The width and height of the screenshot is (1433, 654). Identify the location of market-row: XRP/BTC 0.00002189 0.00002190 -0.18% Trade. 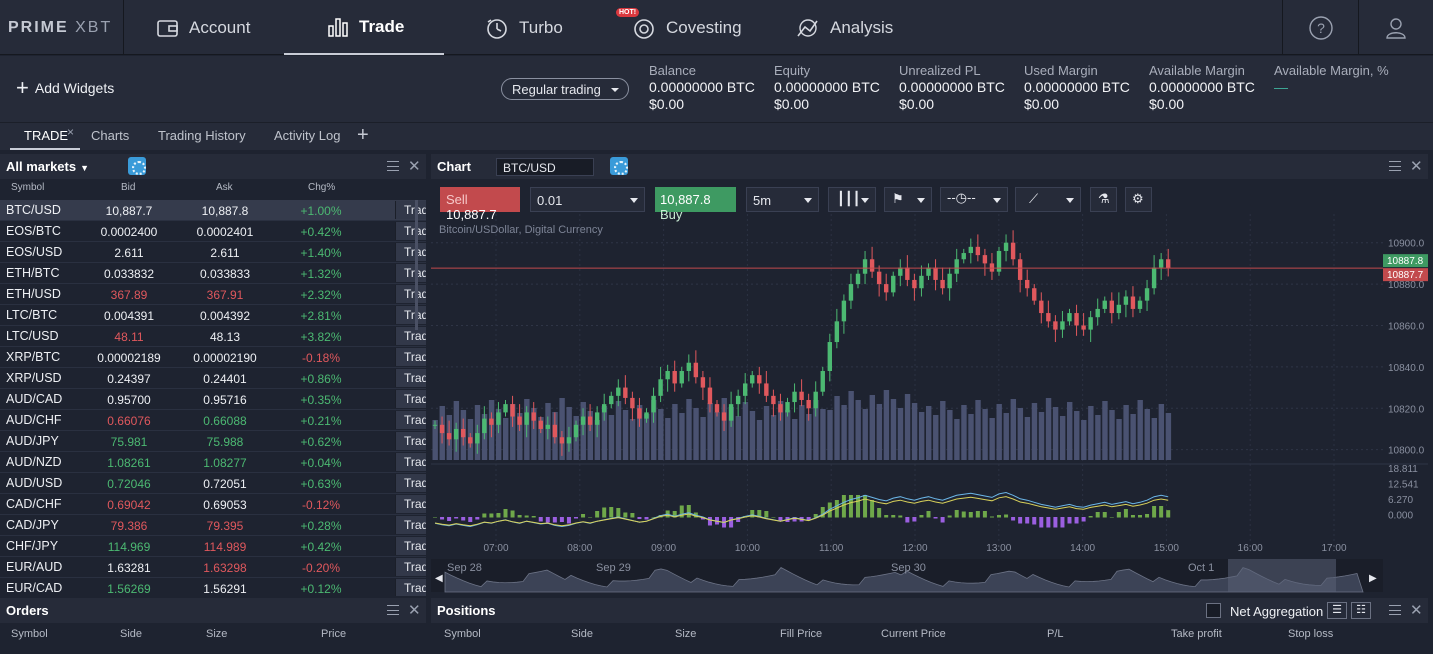
(213, 357).